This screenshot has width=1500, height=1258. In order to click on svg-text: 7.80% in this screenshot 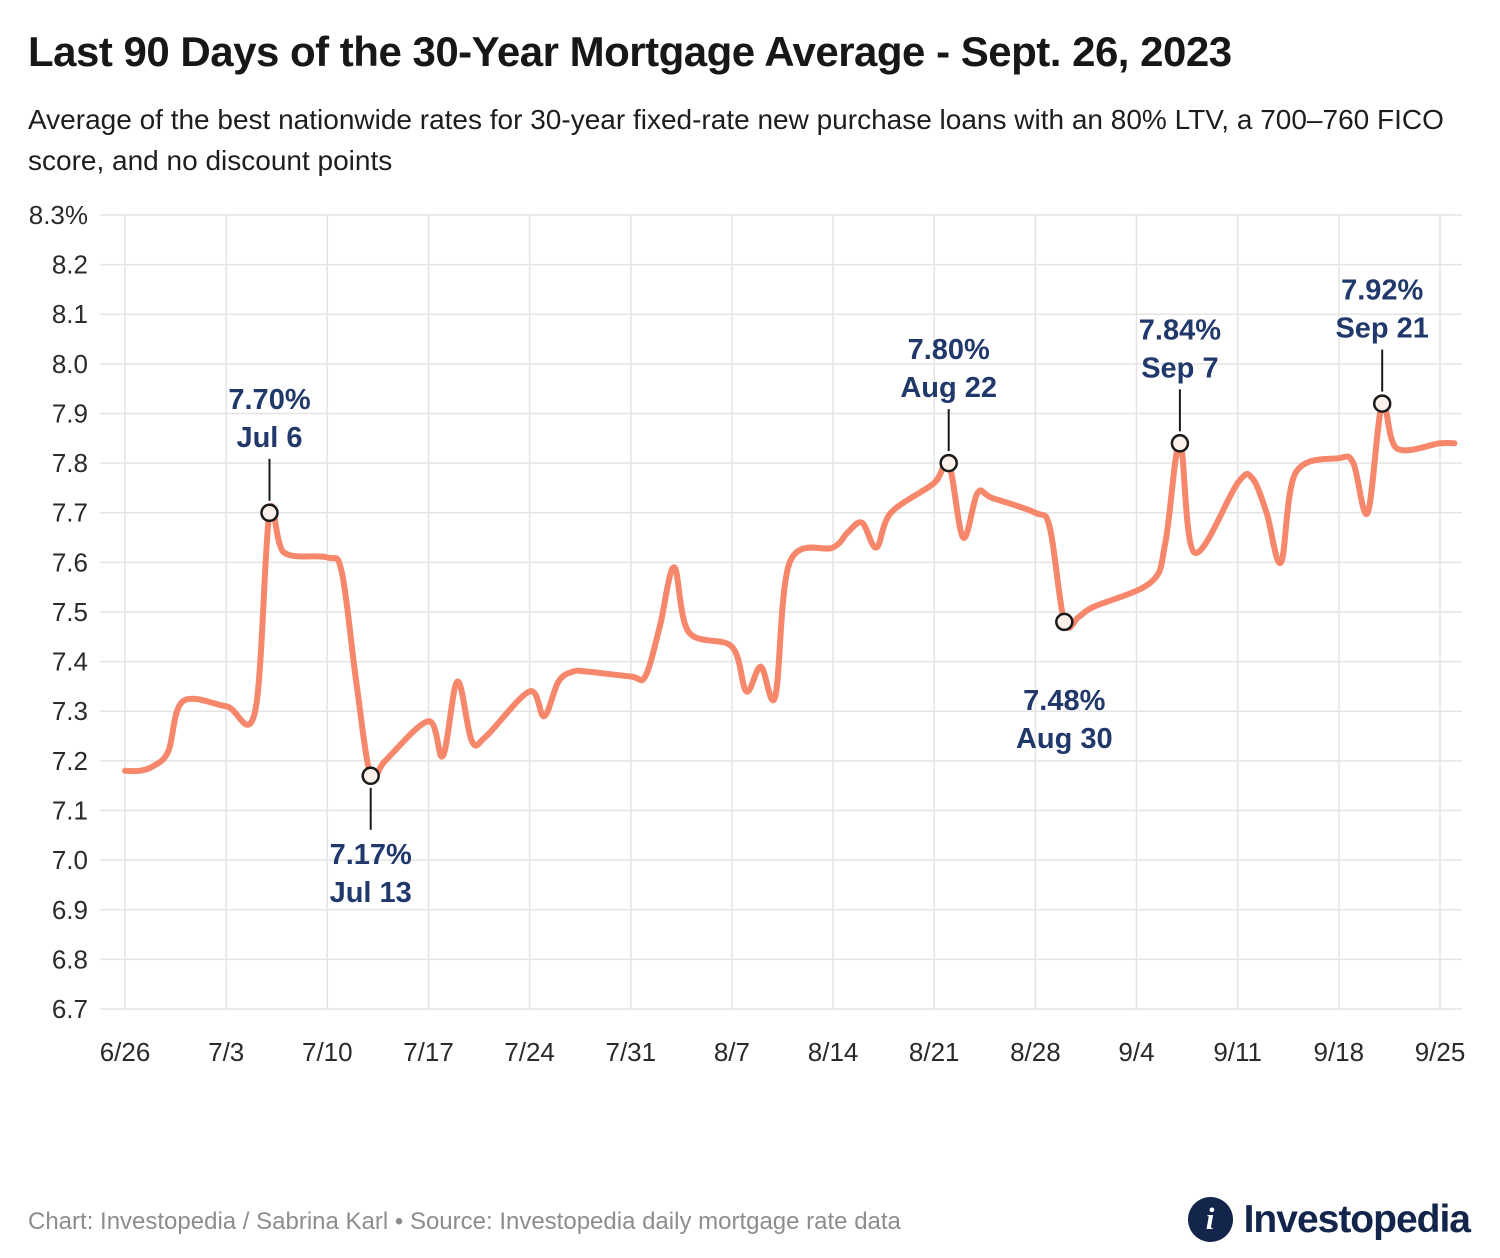, I will do `click(949, 351)`.